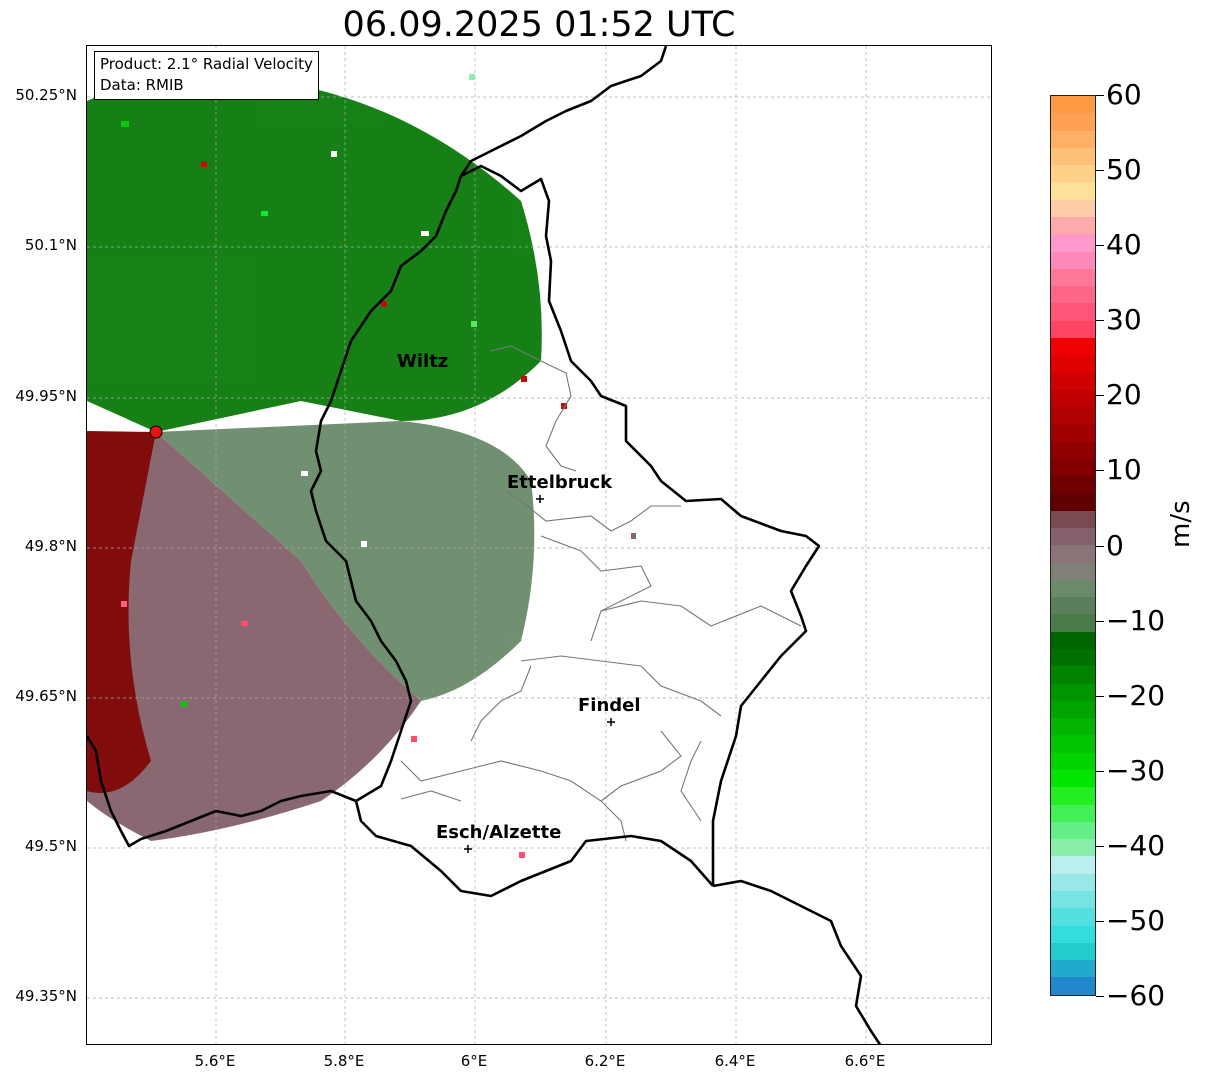  I want to click on colorbar-tick-label: 50, so click(1124, 170).